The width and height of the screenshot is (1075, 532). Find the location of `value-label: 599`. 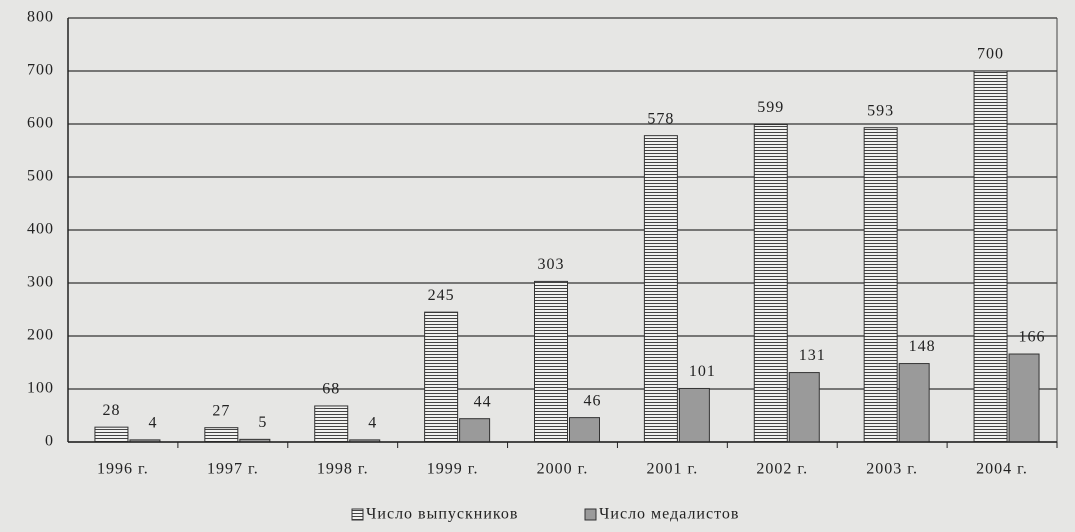

value-label: 599 is located at coordinates (770, 107).